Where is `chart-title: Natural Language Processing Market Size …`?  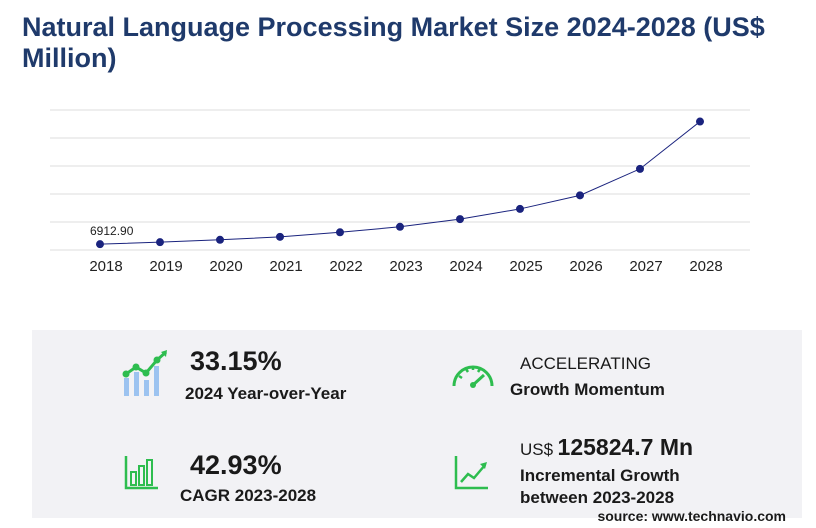
chart-title: Natural Language Processing Market Size … is located at coordinates (393, 42).